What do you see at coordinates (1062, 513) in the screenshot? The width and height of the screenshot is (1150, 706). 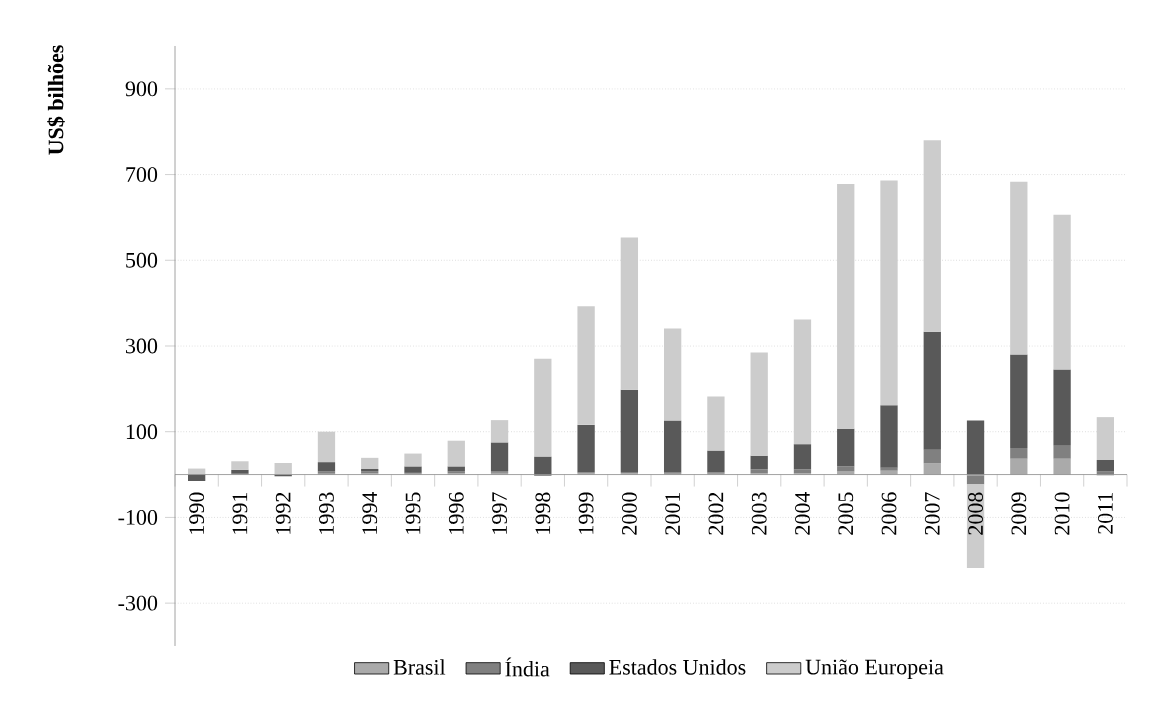 I see `x-tick-label: 2010` at bounding box center [1062, 513].